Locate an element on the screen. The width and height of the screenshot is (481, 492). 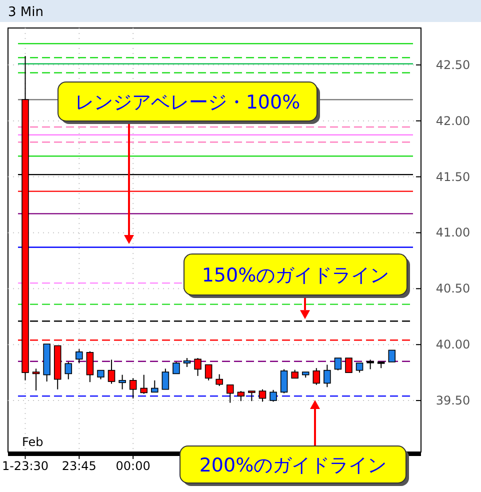
x-tick-label: 00:00 is located at coordinates (133, 466).